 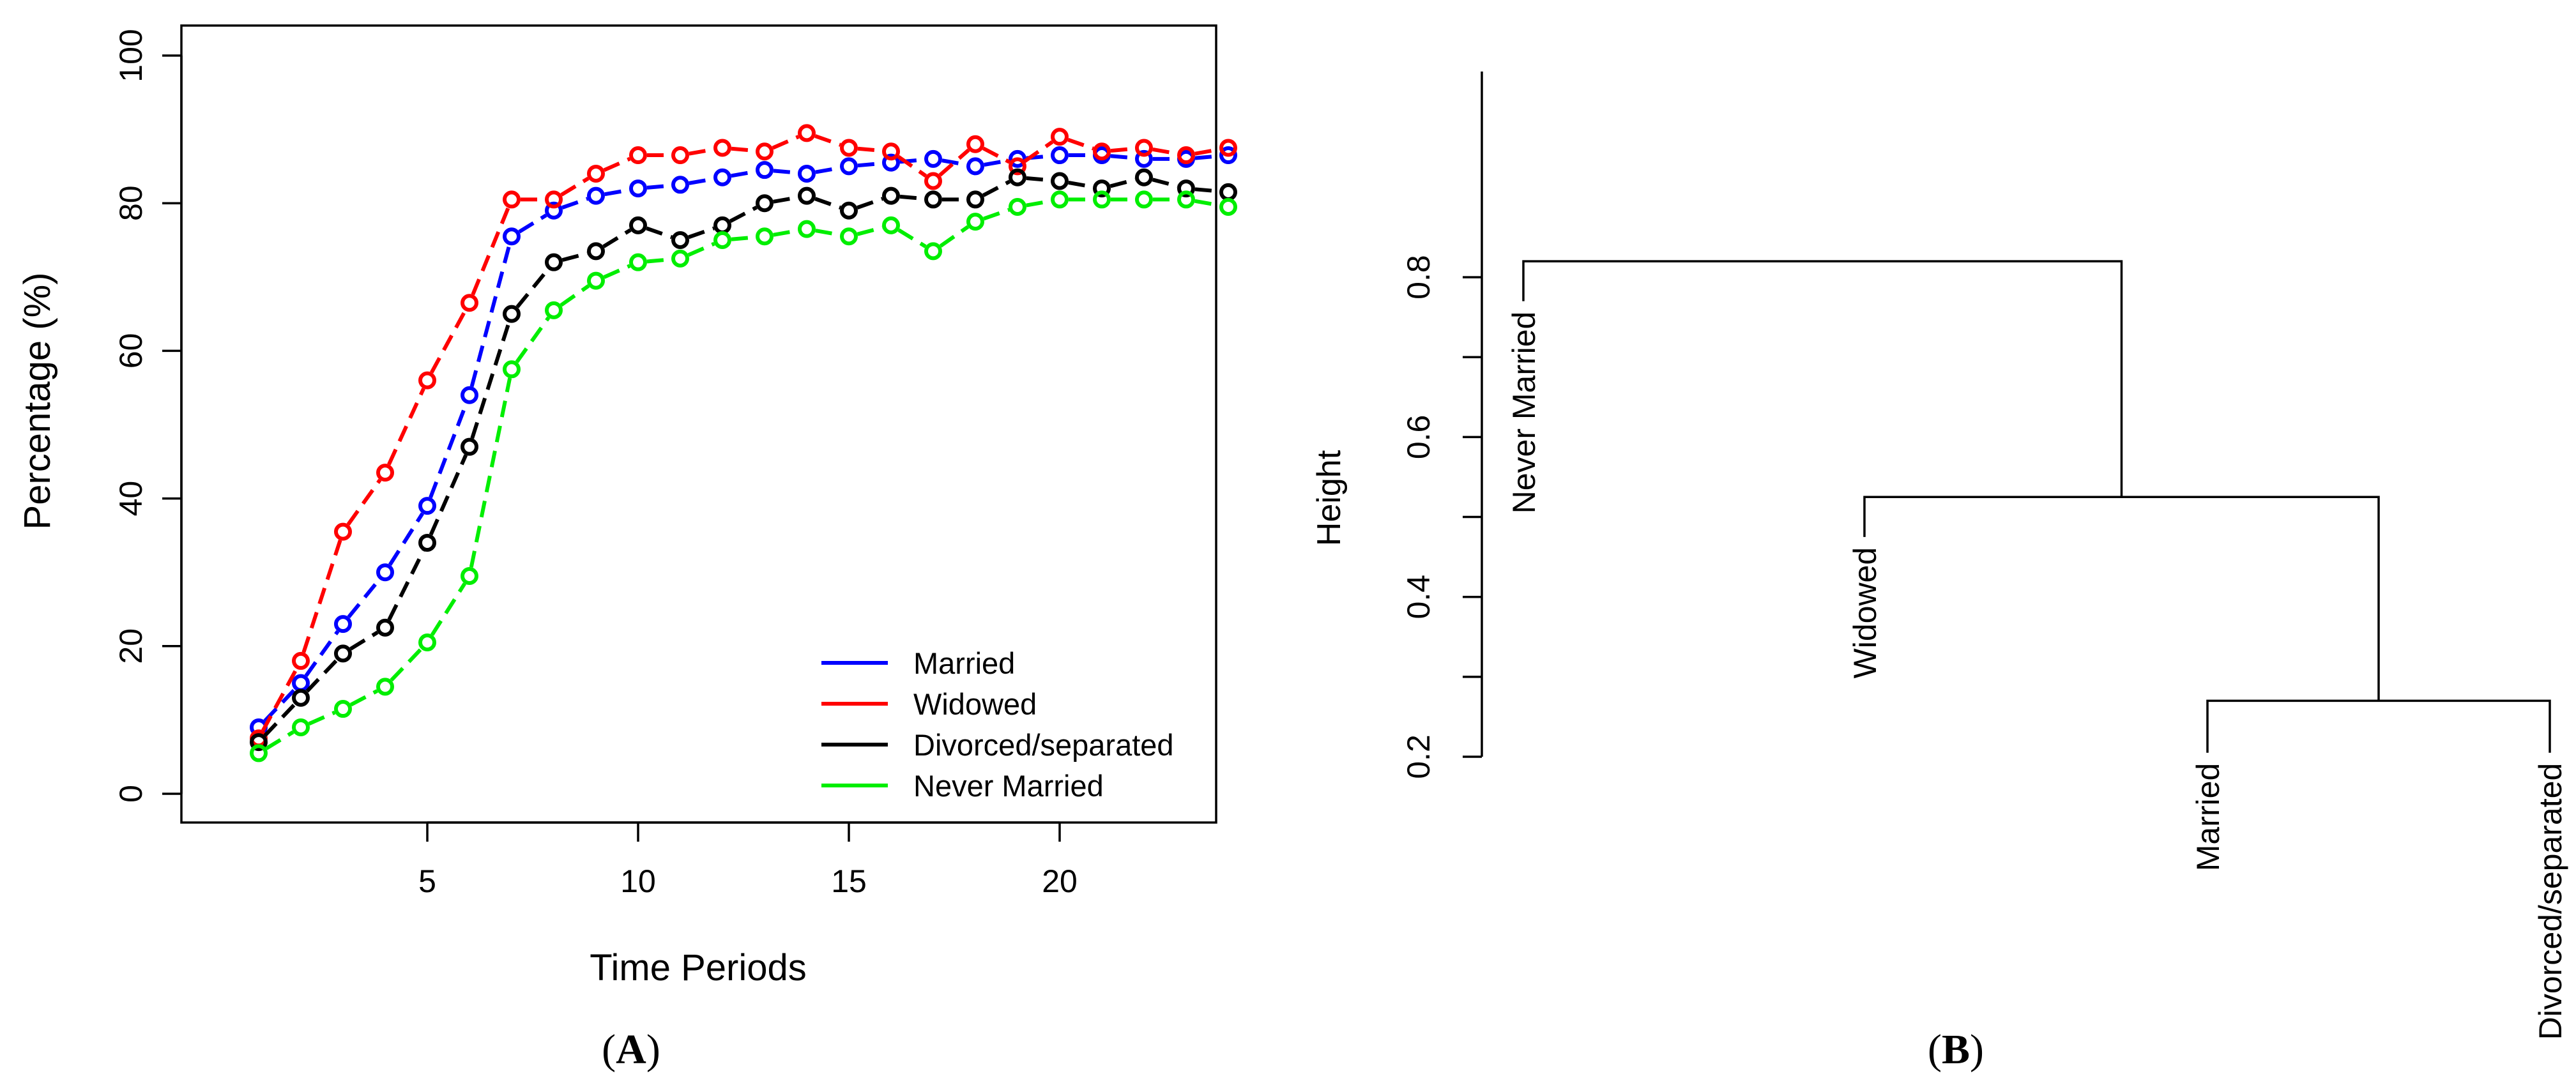 I want to click on x-tick-label: 15, so click(x=849, y=881).